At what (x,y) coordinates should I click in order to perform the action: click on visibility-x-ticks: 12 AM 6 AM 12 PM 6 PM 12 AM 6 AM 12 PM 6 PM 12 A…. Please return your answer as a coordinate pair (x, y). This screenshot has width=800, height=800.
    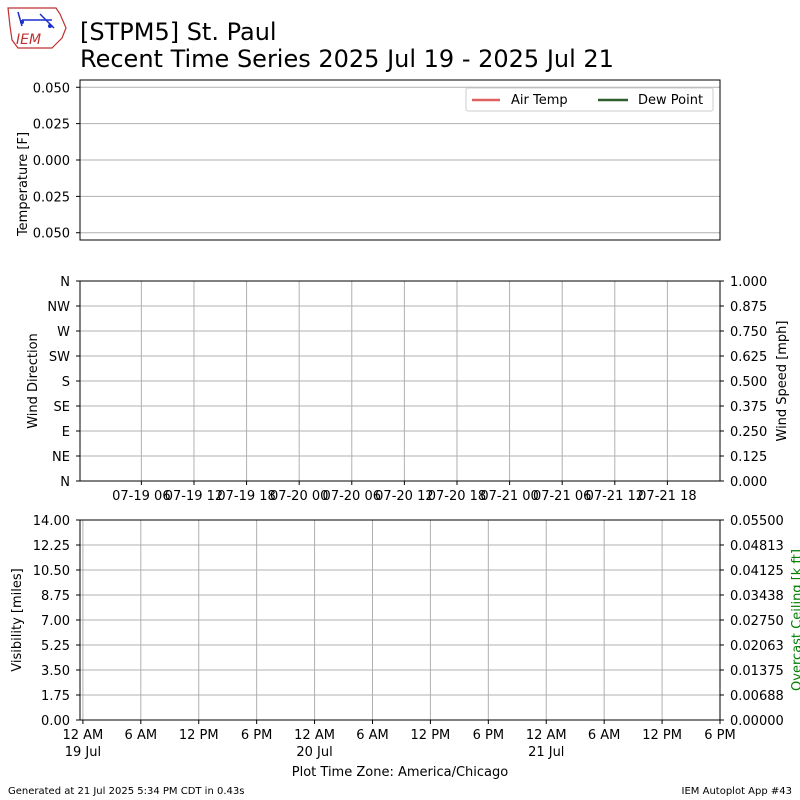
    Looking at the image, I should click on (399, 740).